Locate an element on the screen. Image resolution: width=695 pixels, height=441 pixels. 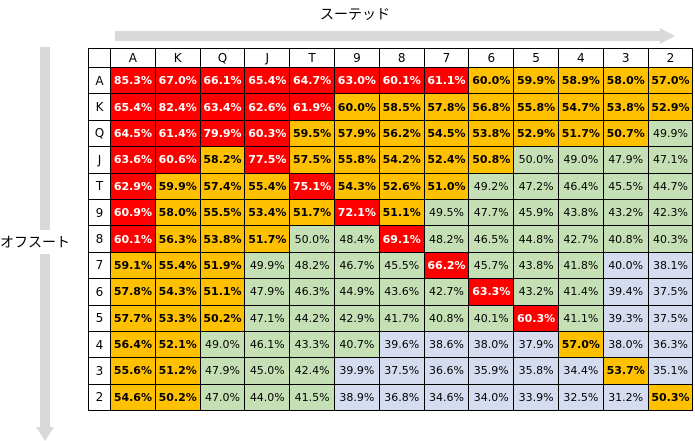
equity-cell: 51.1% is located at coordinates (223, 292).